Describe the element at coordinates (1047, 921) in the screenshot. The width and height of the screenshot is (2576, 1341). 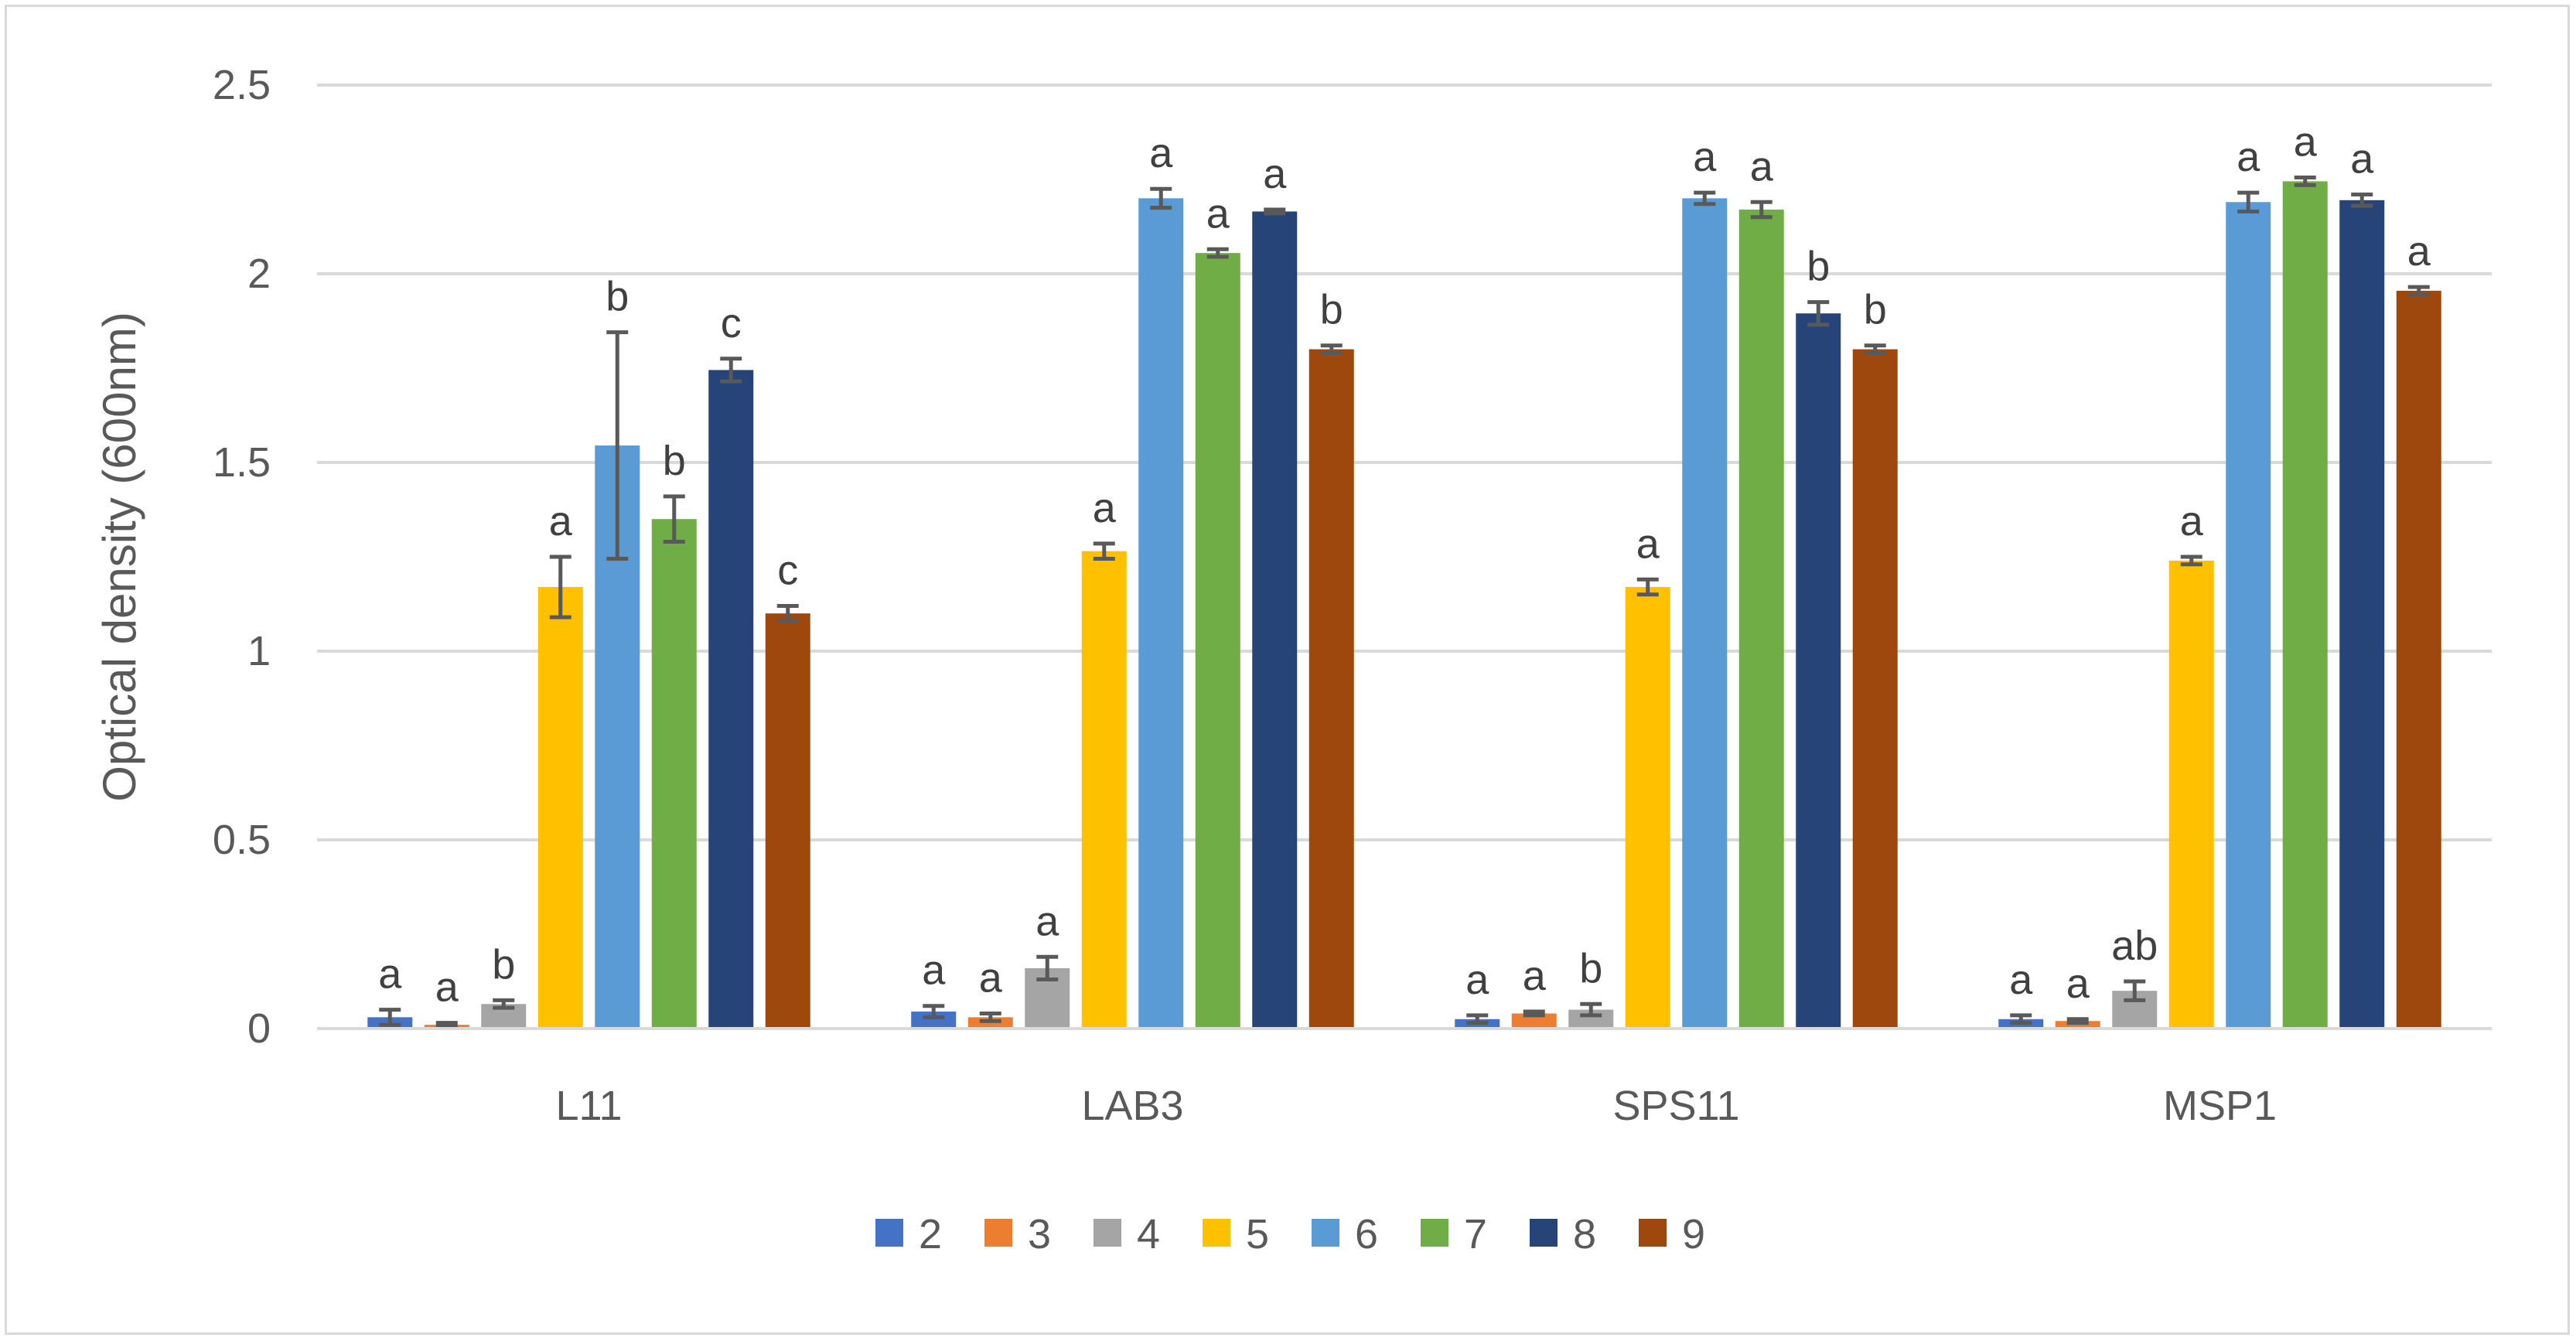
I see `sig-letter-LAB3-series-4: a` at that location.